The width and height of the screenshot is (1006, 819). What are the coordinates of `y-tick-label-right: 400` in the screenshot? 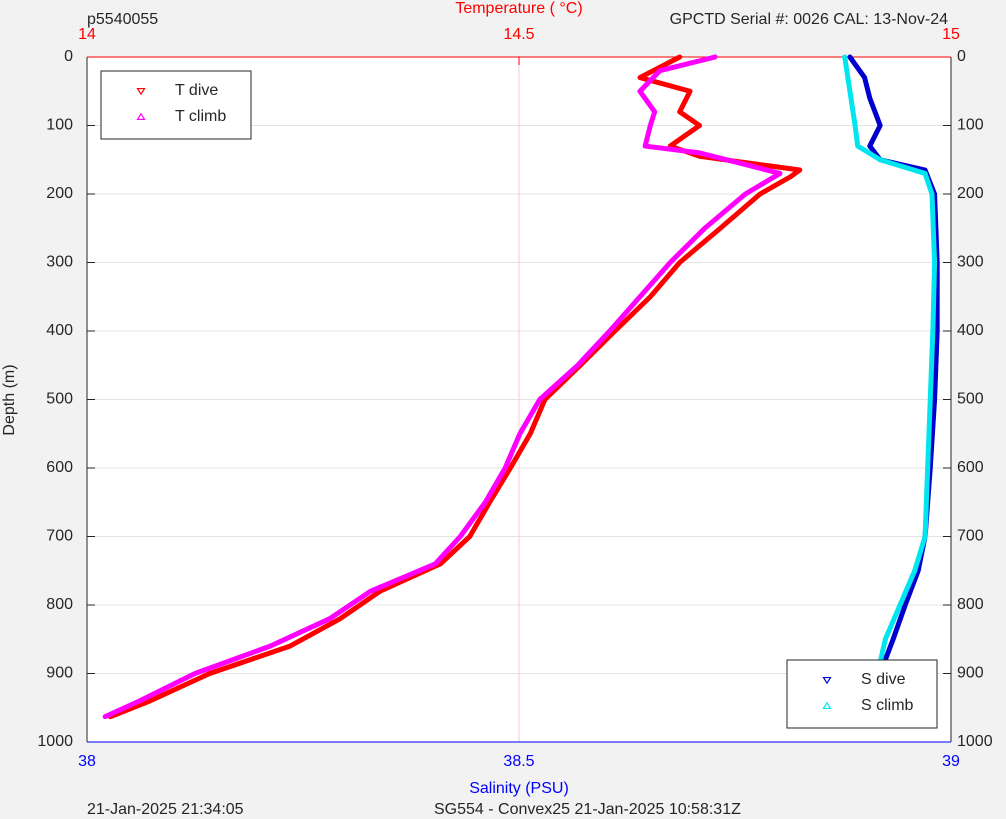 It's located at (970, 330).